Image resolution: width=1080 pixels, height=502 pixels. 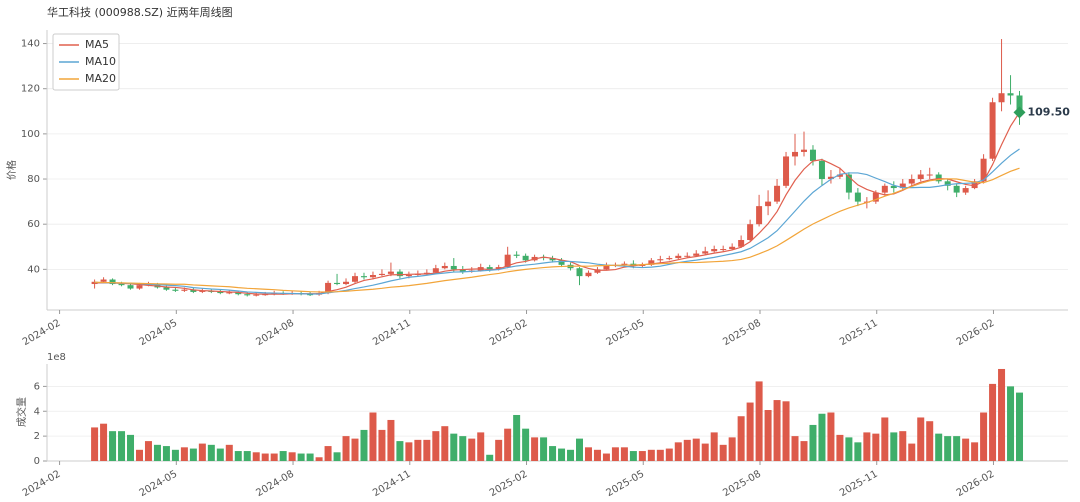 I want to click on y-tick-label: 40, so click(x=33, y=269).